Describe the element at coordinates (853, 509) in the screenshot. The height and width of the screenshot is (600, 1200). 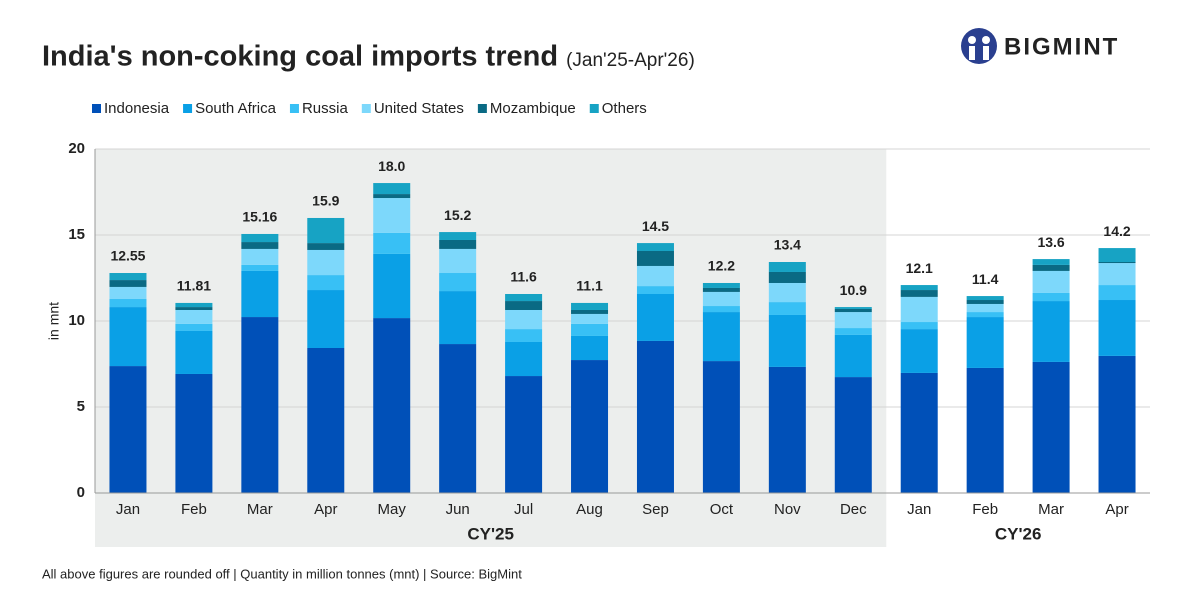
I see `x-tick-label: Dec` at that location.